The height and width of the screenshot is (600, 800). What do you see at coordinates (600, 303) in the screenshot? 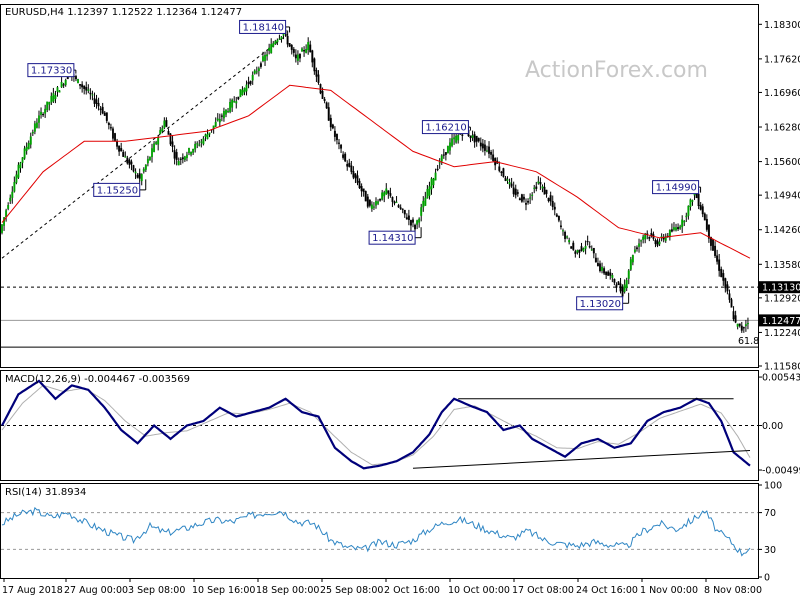
I see `callout-box` at bounding box center [600, 303].